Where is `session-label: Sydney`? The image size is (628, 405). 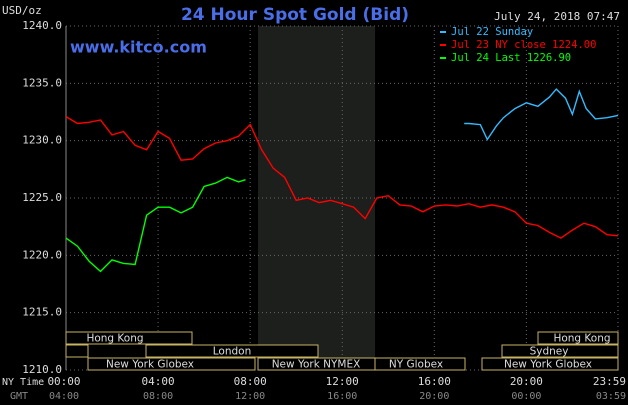
session-label: Sydney is located at coordinates (549, 352).